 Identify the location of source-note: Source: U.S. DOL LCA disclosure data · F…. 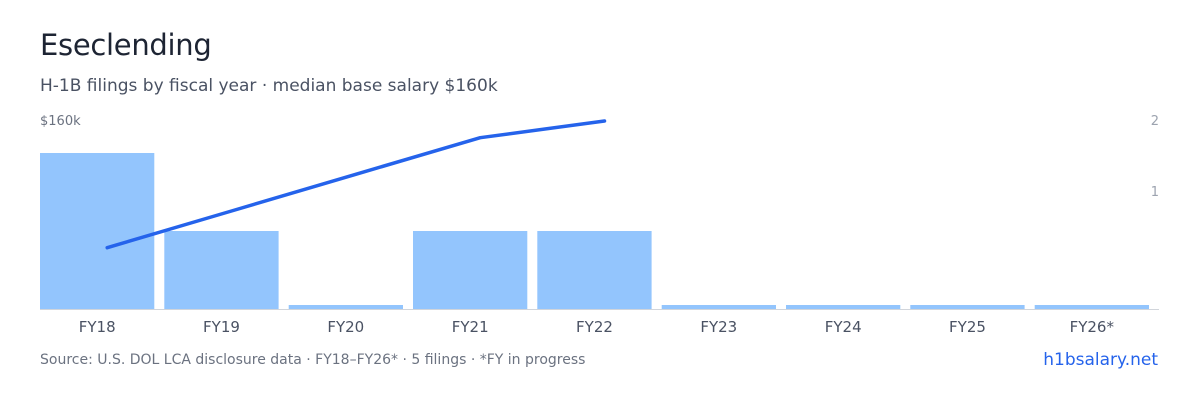
(313, 360).